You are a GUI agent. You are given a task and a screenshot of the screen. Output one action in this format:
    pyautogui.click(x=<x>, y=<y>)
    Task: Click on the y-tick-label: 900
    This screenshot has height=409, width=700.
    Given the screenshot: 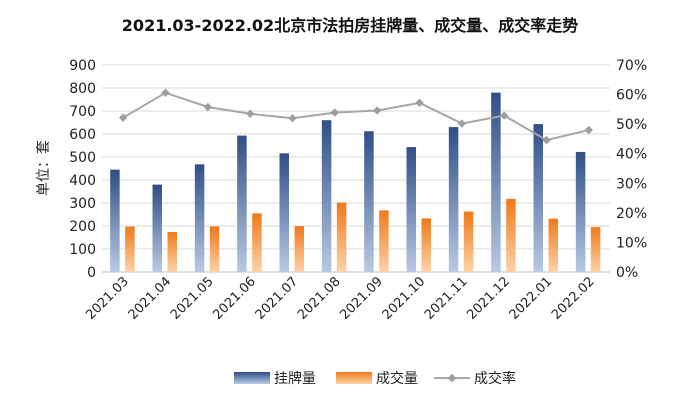 What is the action you would take?
    pyautogui.click(x=82, y=66)
    